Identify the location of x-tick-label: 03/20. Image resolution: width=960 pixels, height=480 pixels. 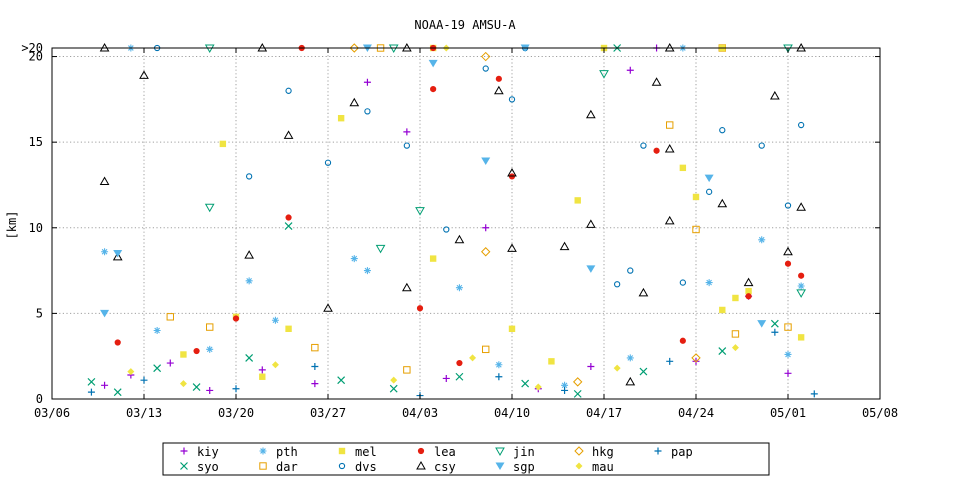
(236, 413).